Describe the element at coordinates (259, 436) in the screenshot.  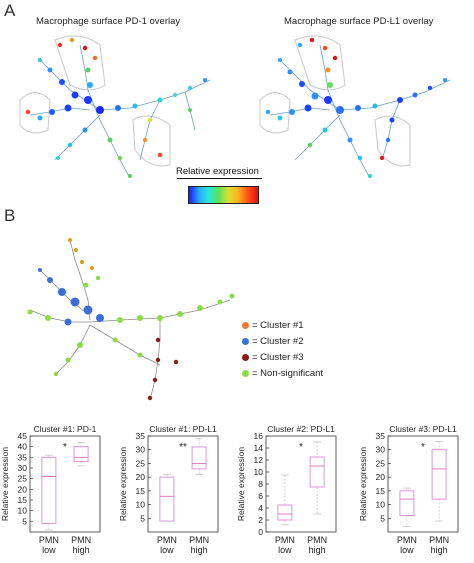
I see `y-tick-label: 16` at that location.